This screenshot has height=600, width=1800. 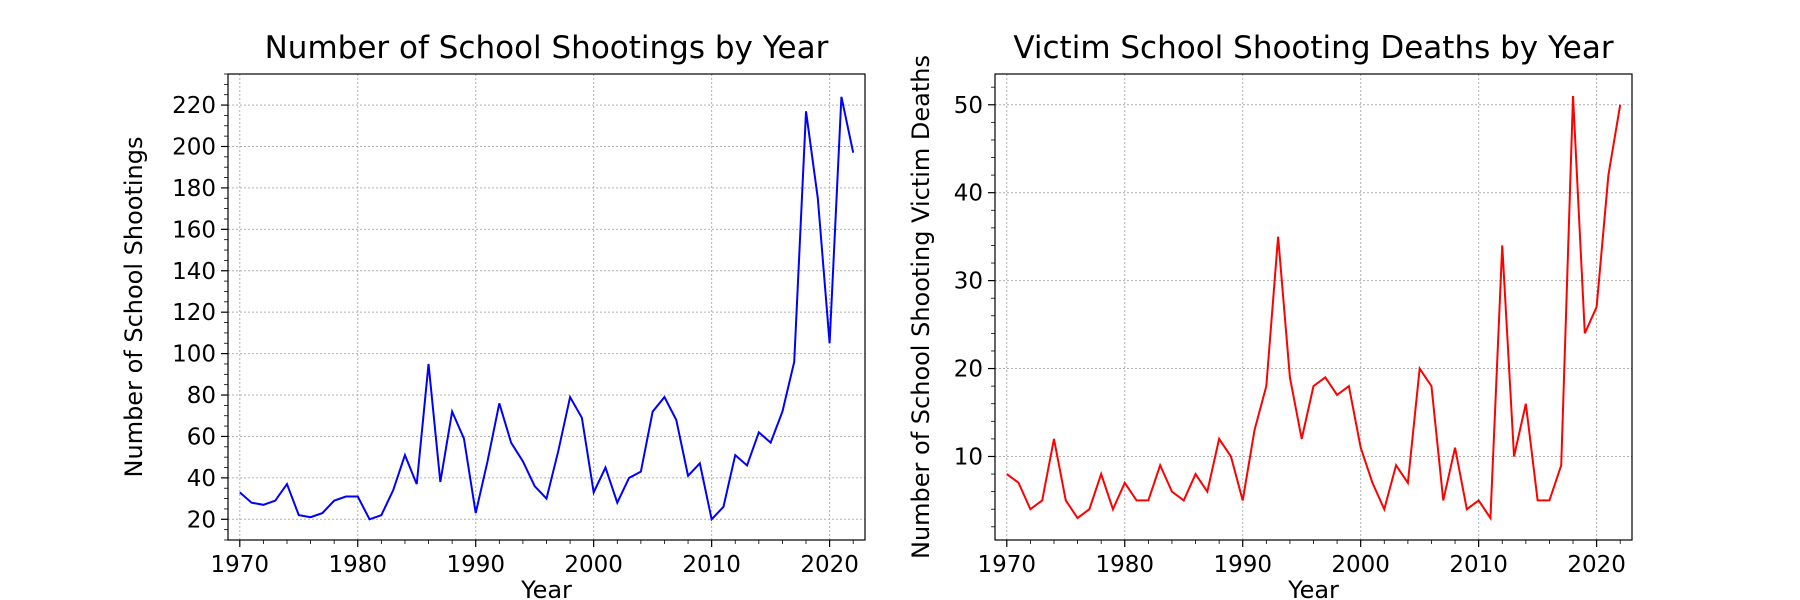 I want to click on shootings-y-tick-label: 80, so click(x=201, y=396).